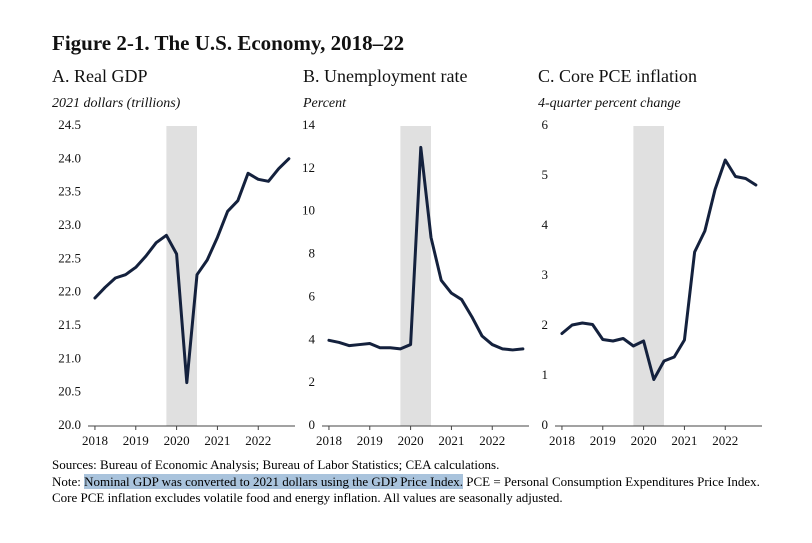 This screenshot has width=812, height=543. Describe the element at coordinates (66, 481) in the screenshot. I see `note-label: Note:` at that location.